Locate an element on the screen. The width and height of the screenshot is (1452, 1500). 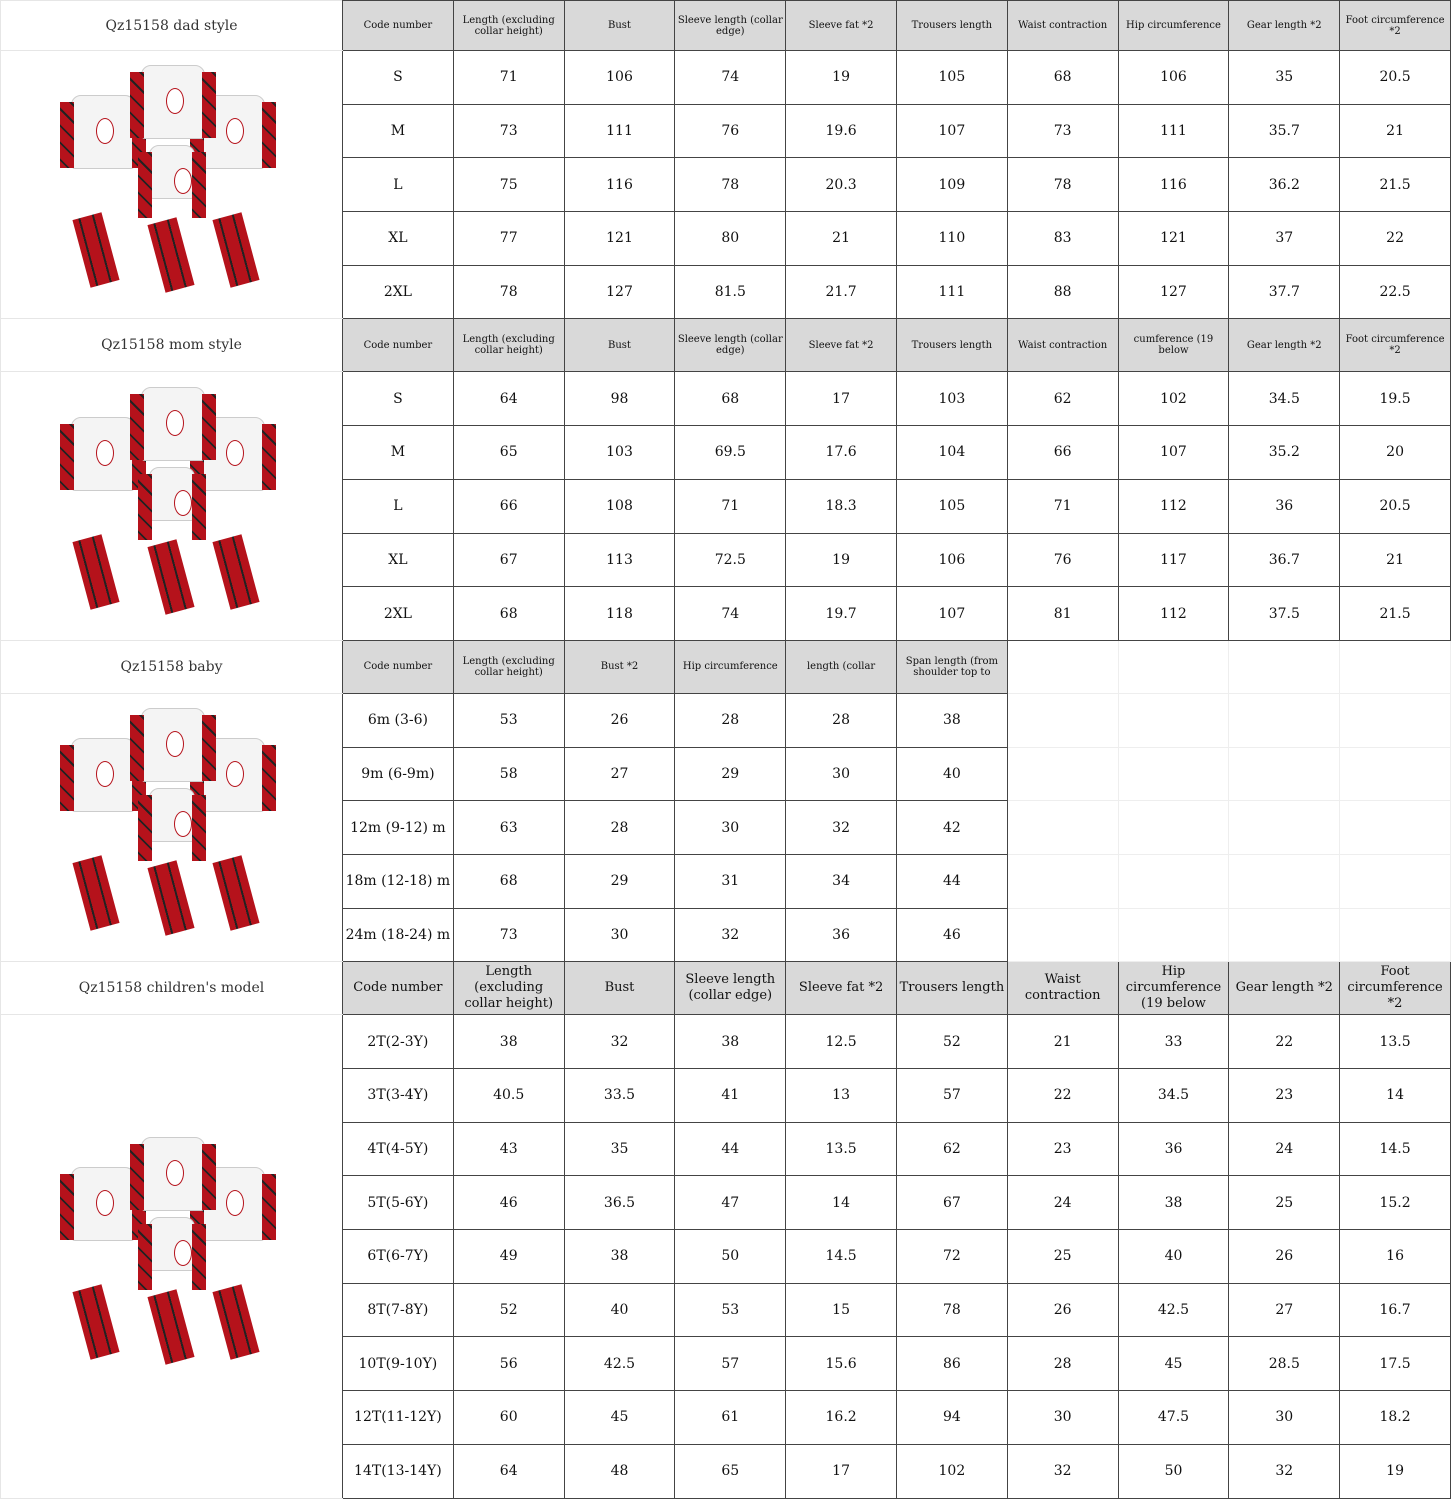
measurement-cell: 46 is located at coordinates (951, 935).